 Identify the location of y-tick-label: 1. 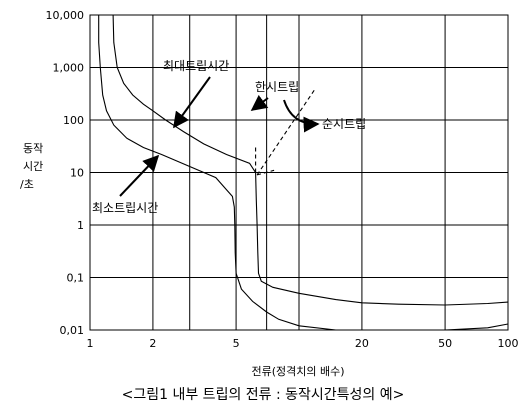
(80, 225).